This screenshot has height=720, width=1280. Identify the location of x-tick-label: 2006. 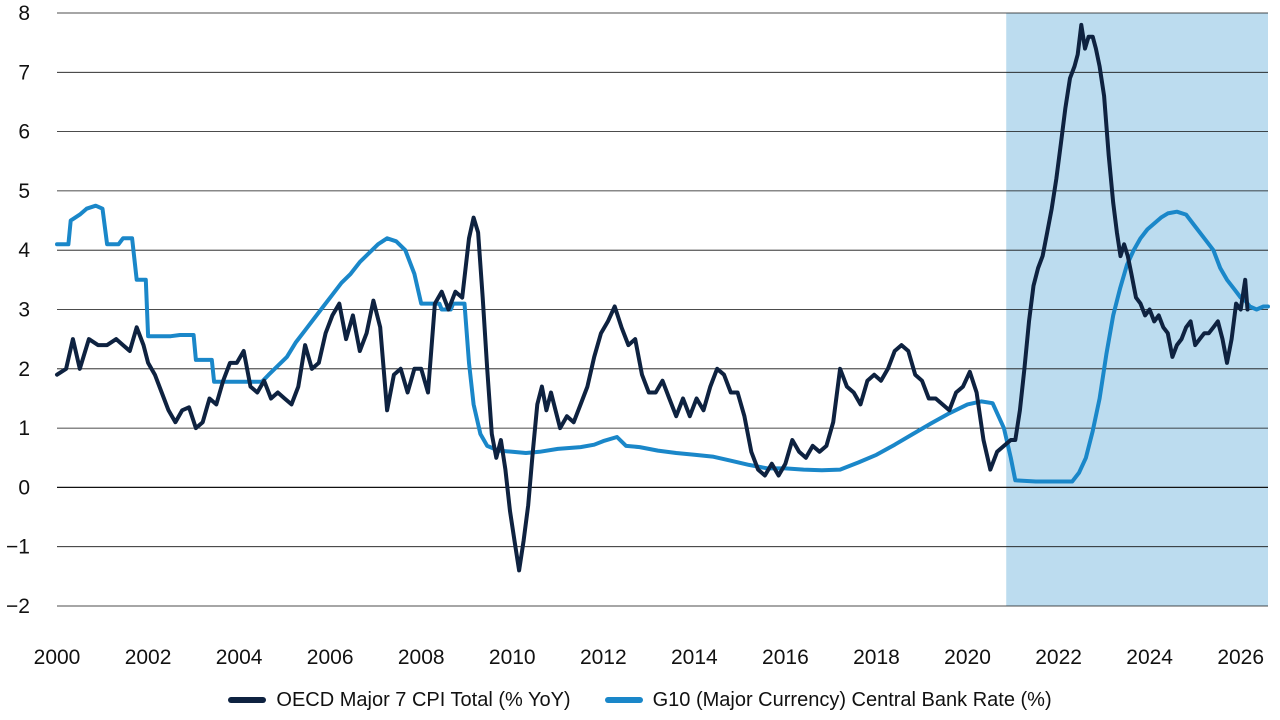
(330, 657).